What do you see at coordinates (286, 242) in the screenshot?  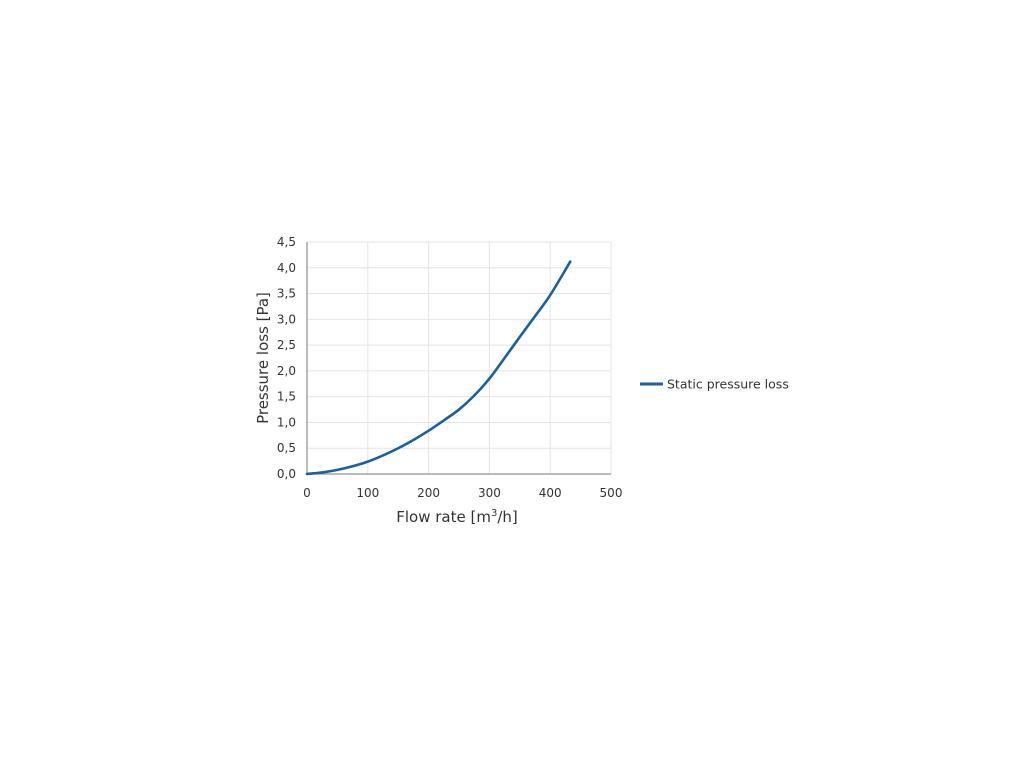 I see `y-tick-label: 4,5` at bounding box center [286, 242].